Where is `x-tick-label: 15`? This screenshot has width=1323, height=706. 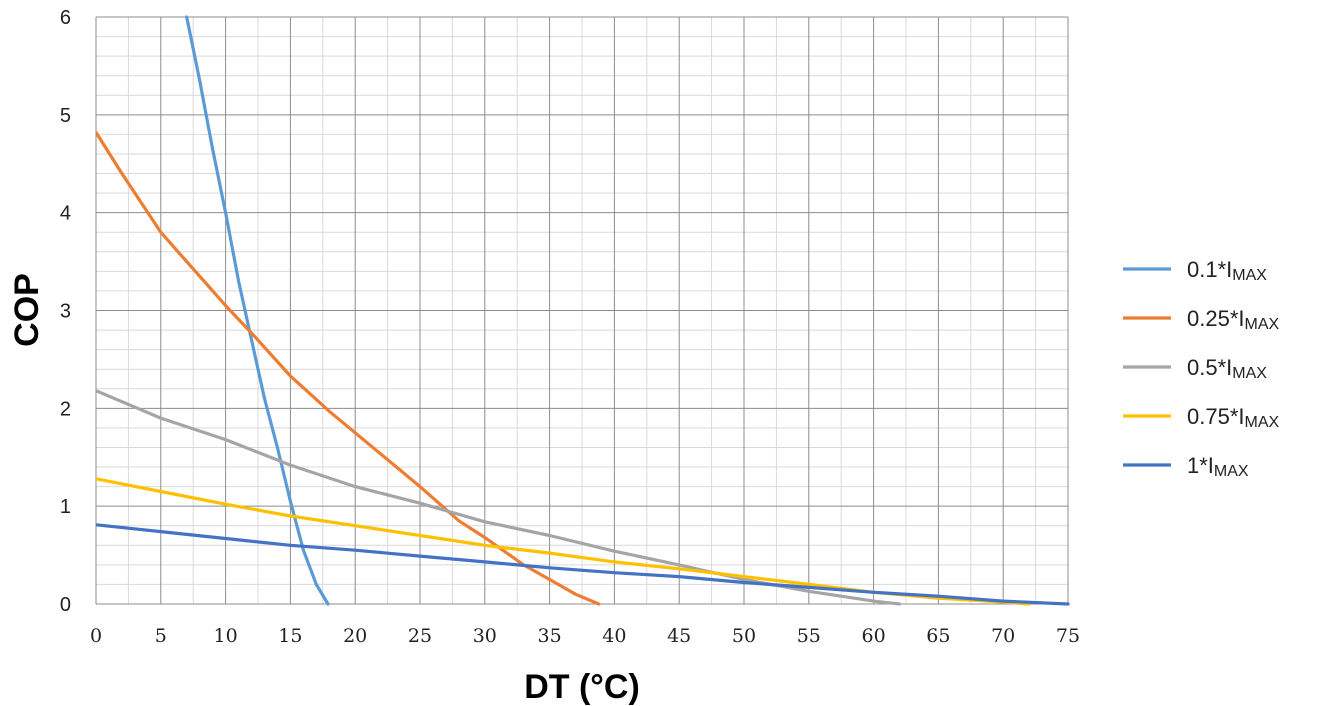 x-tick-label: 15 is located at coordinates (290, 636).